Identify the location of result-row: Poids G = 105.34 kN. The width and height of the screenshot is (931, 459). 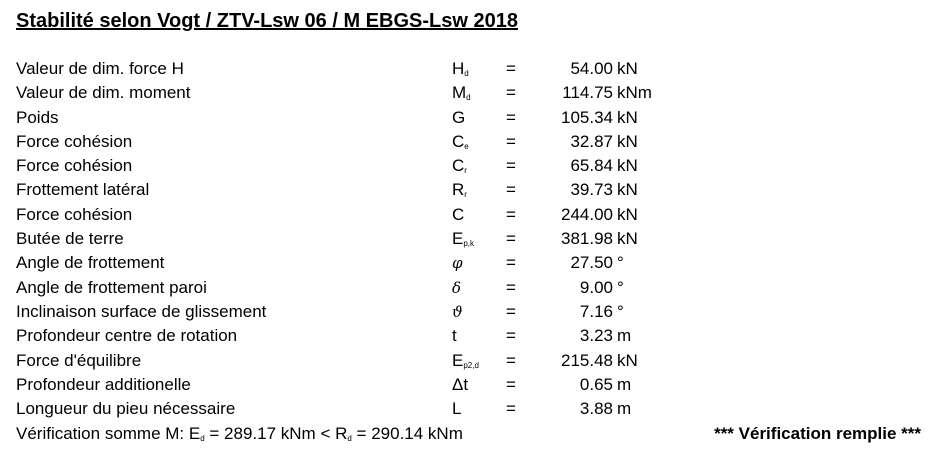
(465, 118).